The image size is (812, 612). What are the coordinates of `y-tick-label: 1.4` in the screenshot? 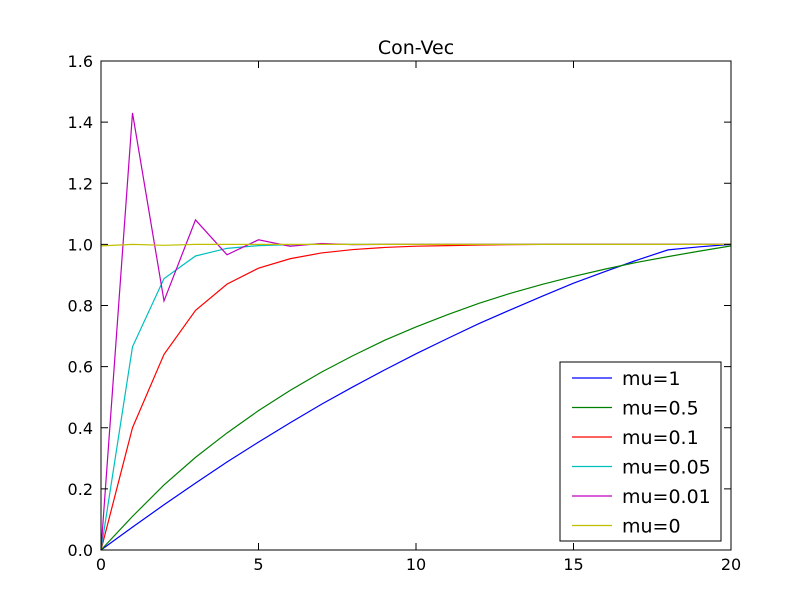 It's located at (80, 122).